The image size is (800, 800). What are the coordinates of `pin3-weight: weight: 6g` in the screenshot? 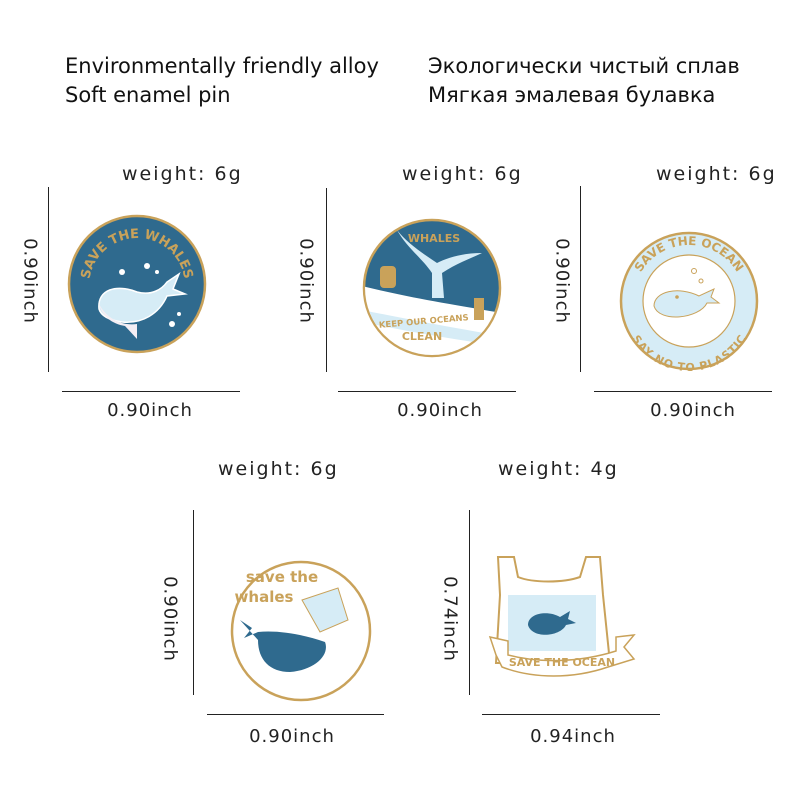 It's located at (716, 174).